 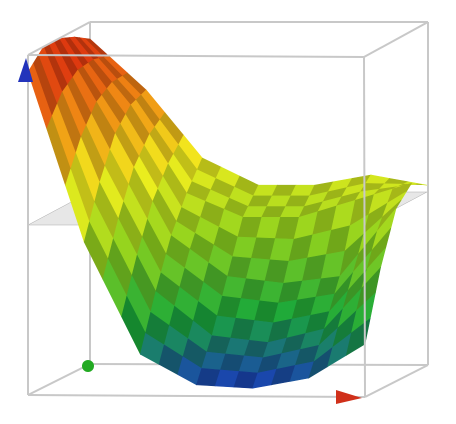 I want to click on y-axis-marker, so click(x=88, y=366).